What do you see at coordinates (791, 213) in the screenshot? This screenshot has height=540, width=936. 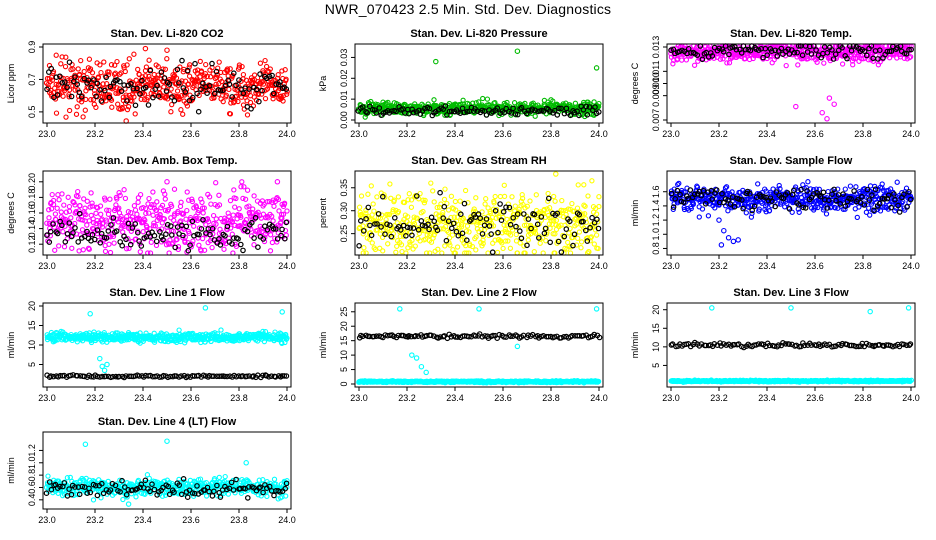 I see `plot-frame` at bounding box center [791, 213].